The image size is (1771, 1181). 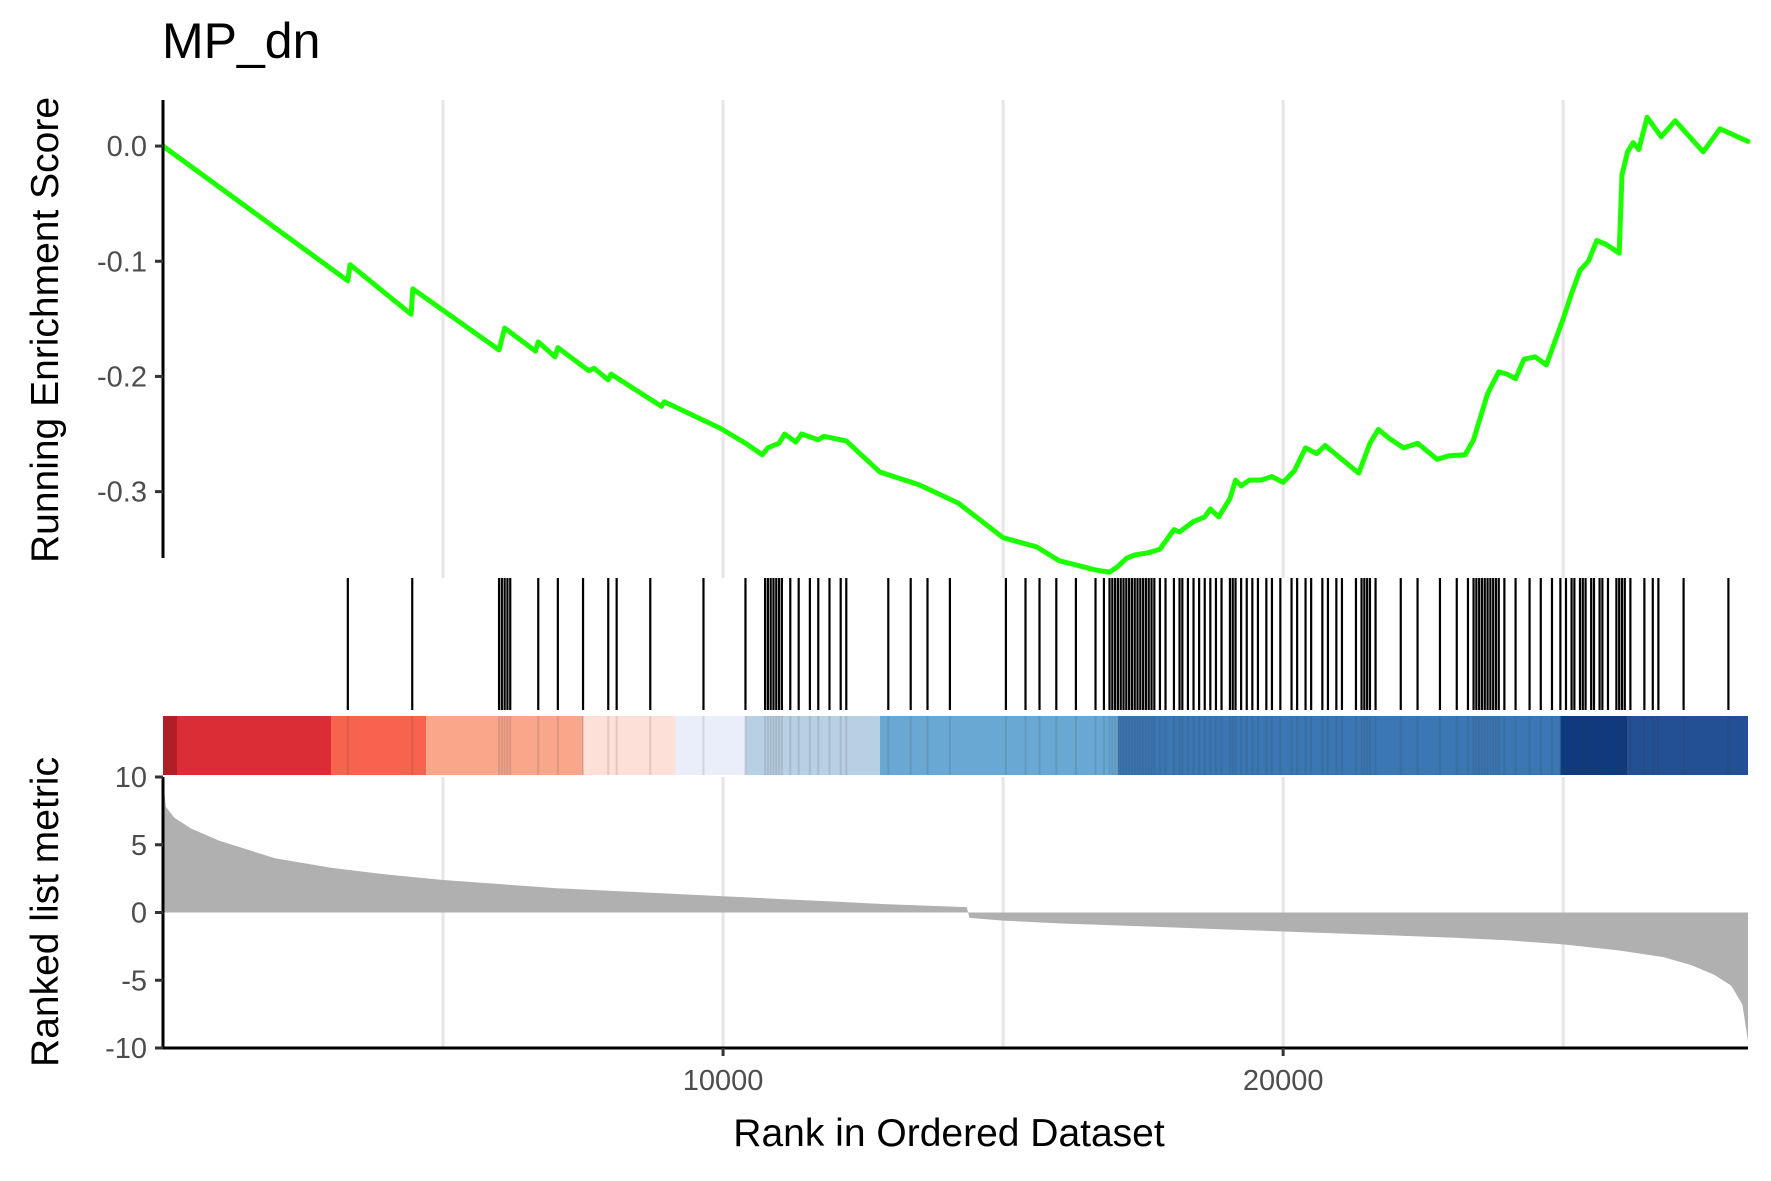 What do you see at coordinates (126, 1049) in the screenshot?
I see `y-tick-label-metric: -10` at bounding box center [126, 1049].